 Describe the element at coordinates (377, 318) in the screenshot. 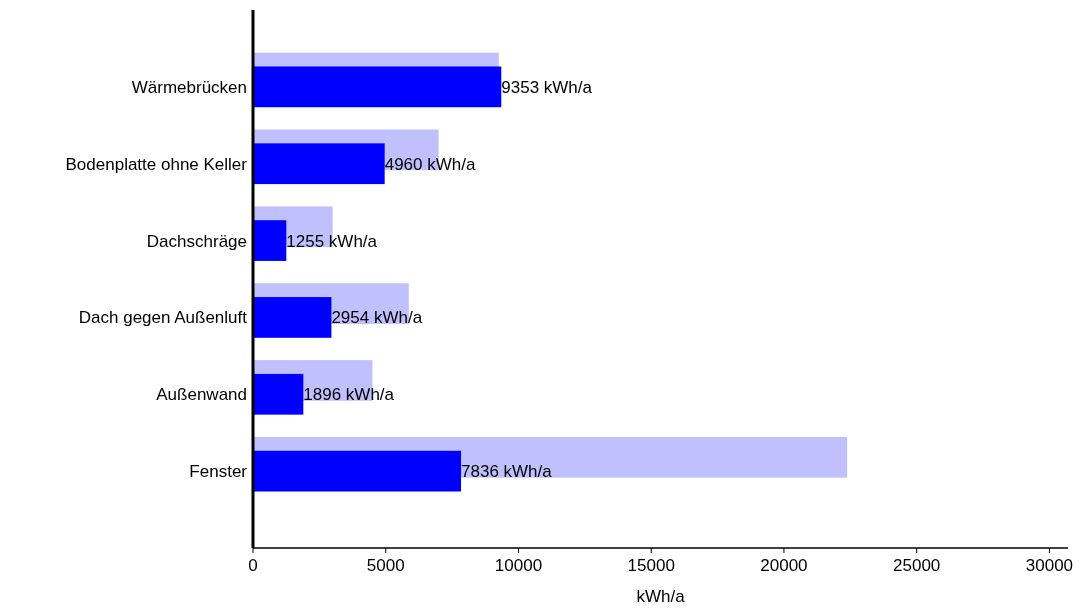

I see `data-label: 2954 kWh/a` at that location.